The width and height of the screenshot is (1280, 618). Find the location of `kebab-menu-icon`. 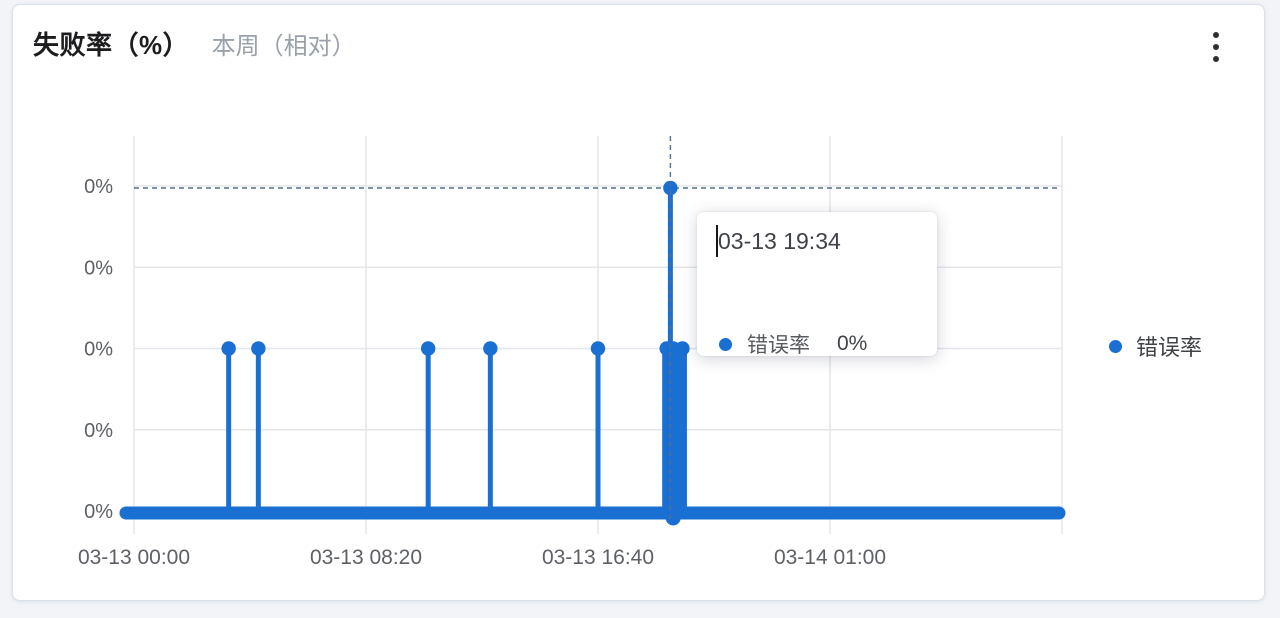

kebab-menu-icon is located at coordinates (1216, 47).